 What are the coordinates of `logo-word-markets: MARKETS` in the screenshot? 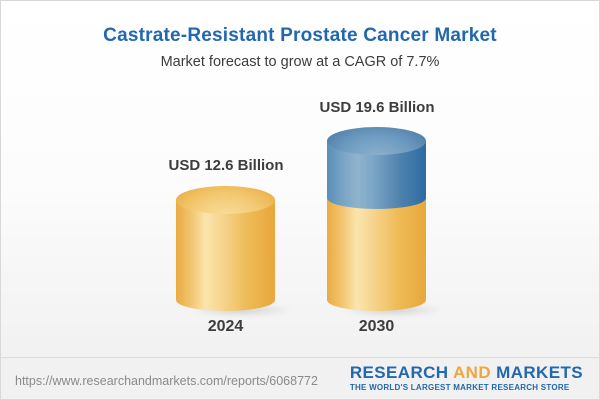 It's located at (539, 372).